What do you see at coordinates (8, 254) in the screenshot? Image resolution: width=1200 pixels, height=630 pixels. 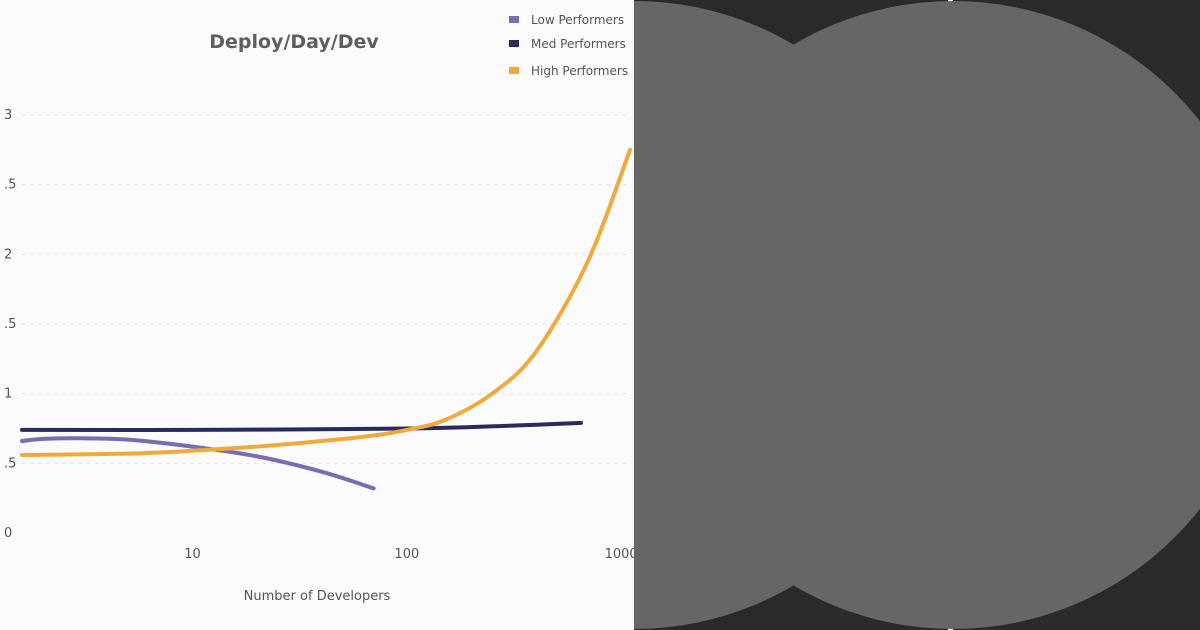 I see `y-tick-label: 2` at bounding box center [8, 254].